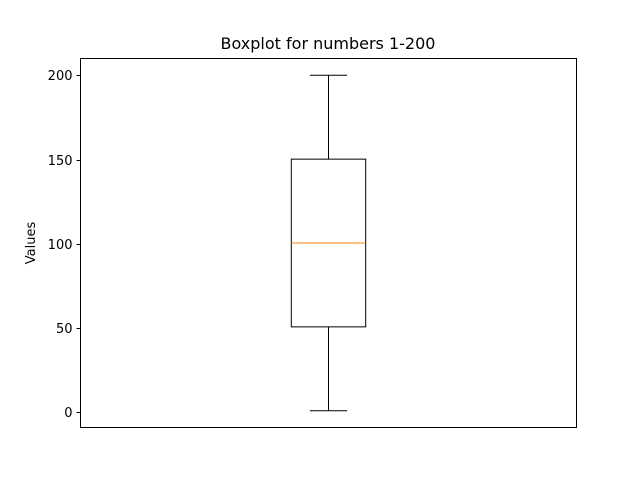  What do you see at coordinates (68, 413) in the screenshot?
I see `y-tick-label: 0` at bounding box center [68, 413].